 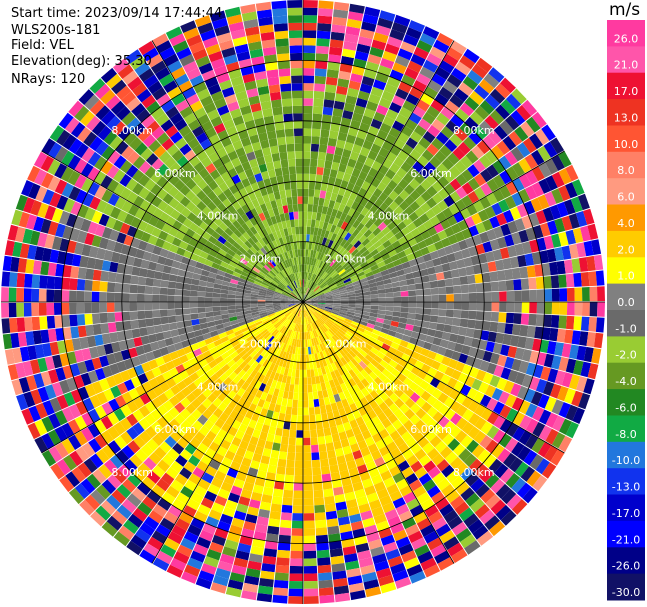 I want to click on colorbar-tick-label: 0.0, so click(x=626, y=302).